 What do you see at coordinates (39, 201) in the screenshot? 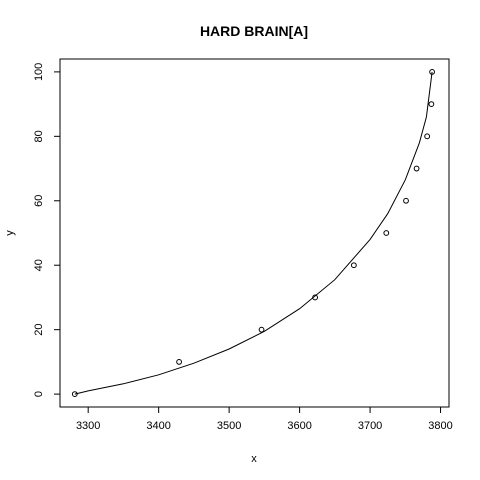
I see `y-tick-label-3: 60` at bounding box center [39, 201].